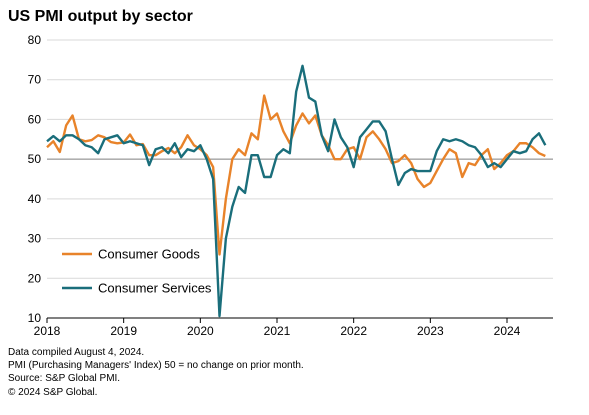  What do you see at coordinates (47, 331) in the screenshot?
I see `x-tick-label: 2018` at bounding box center [47, 331].